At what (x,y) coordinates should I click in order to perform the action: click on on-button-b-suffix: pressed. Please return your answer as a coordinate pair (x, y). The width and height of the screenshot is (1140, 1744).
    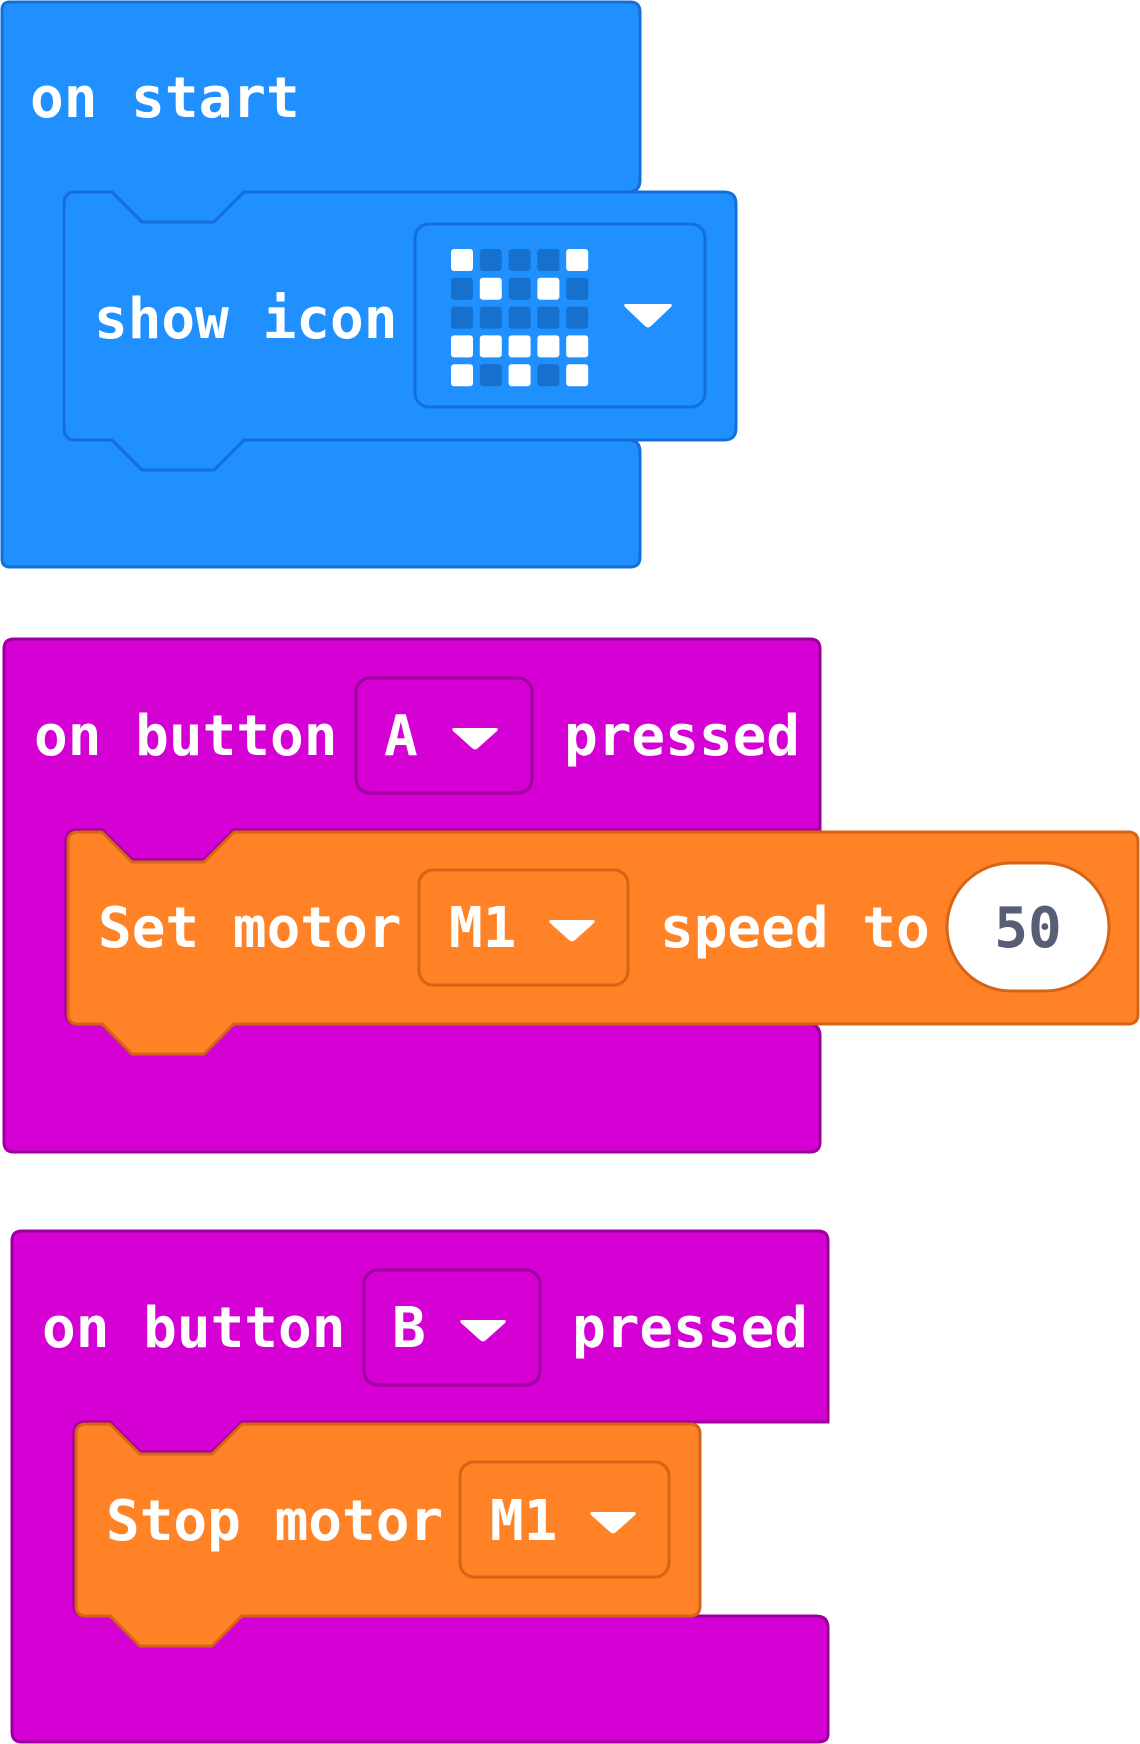
    Looking at the image, I should click on (690, 1328).